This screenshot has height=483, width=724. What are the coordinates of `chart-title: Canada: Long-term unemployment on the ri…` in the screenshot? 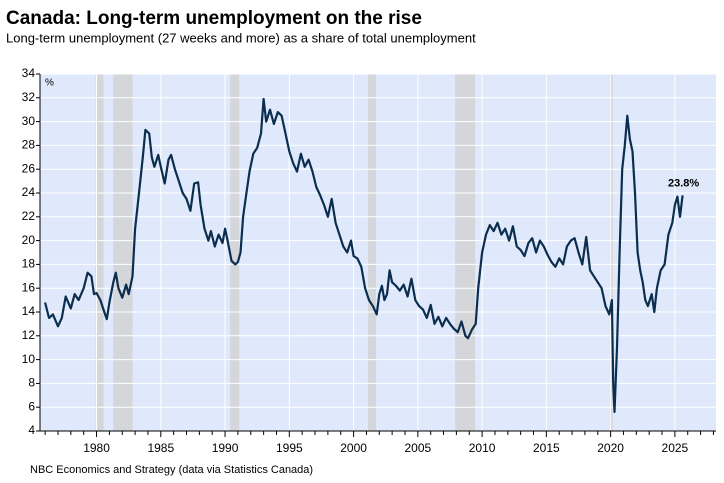 It's located at (214, 18).